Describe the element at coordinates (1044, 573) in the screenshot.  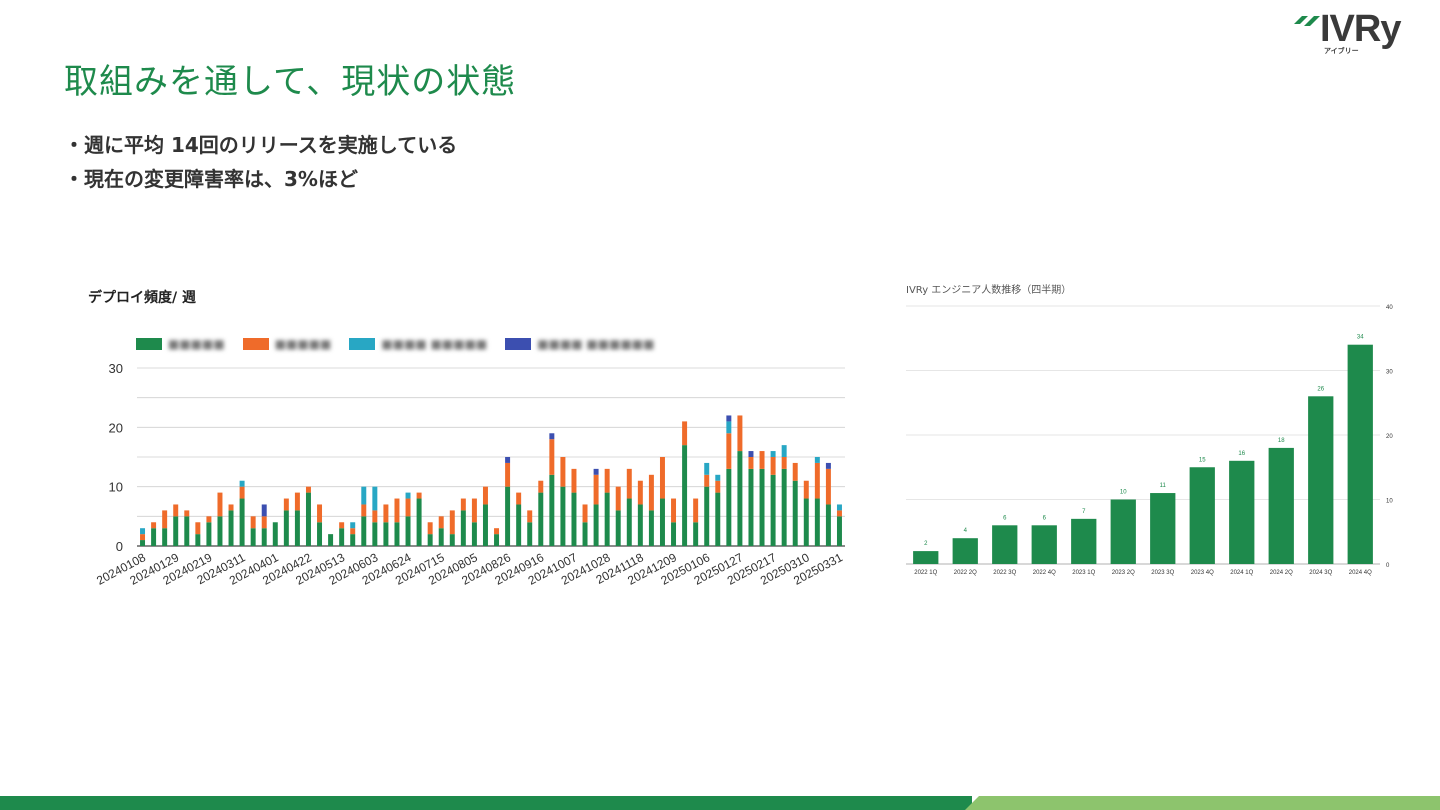
I see `category-label: 2022 4Q` at that location.